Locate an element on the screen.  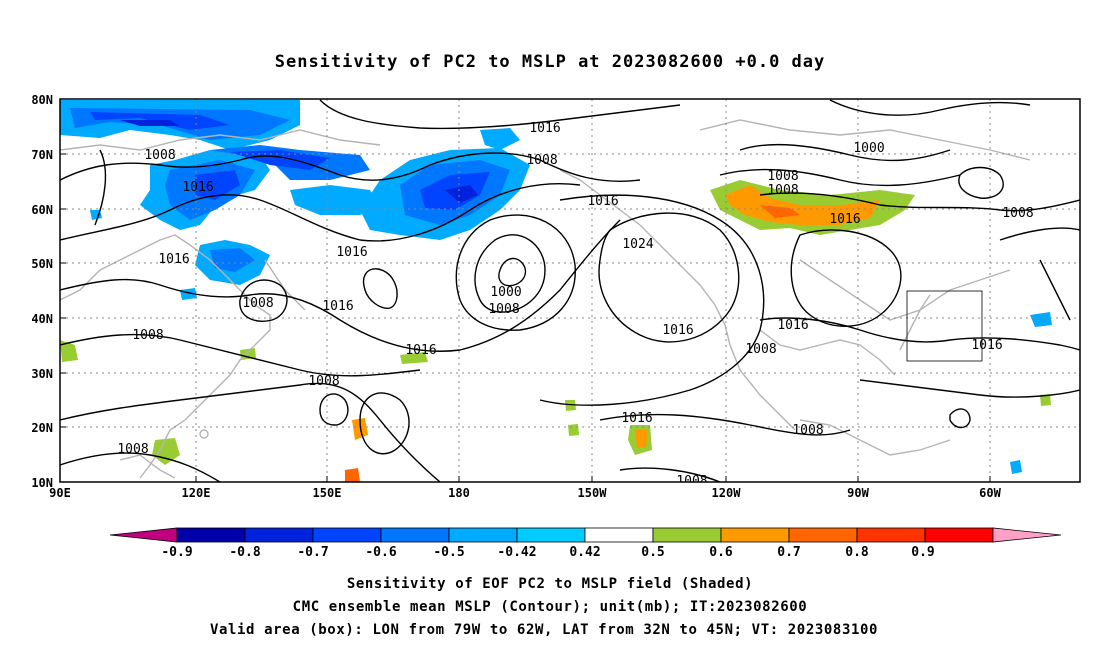
y-tick-label: 40N is located at coordinates (42, 319).